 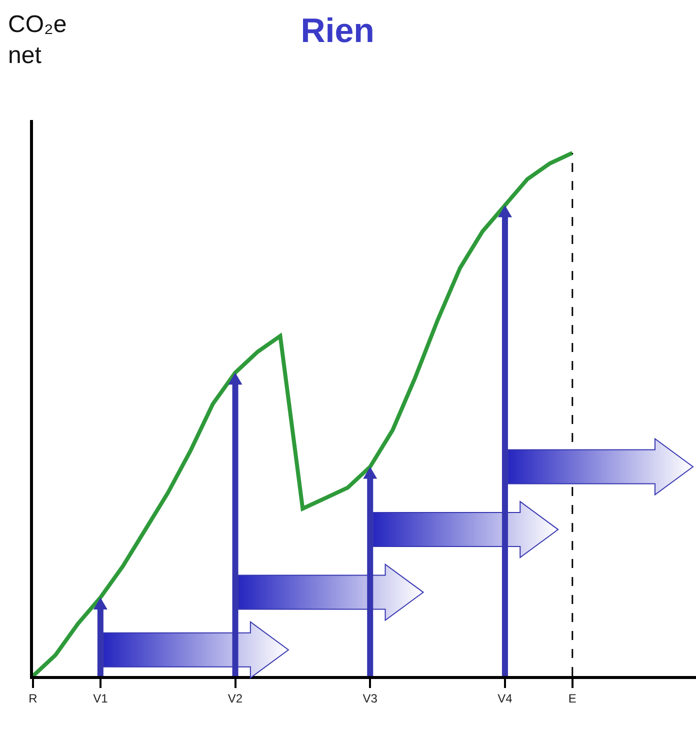 I want to click on y-axis-title: CO₂e net, so click(x=37, y=40).